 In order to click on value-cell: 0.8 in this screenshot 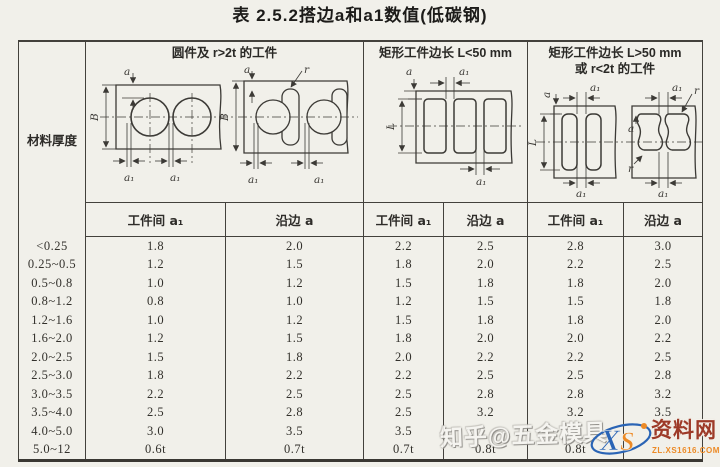, I will do `click(155, 301)`.